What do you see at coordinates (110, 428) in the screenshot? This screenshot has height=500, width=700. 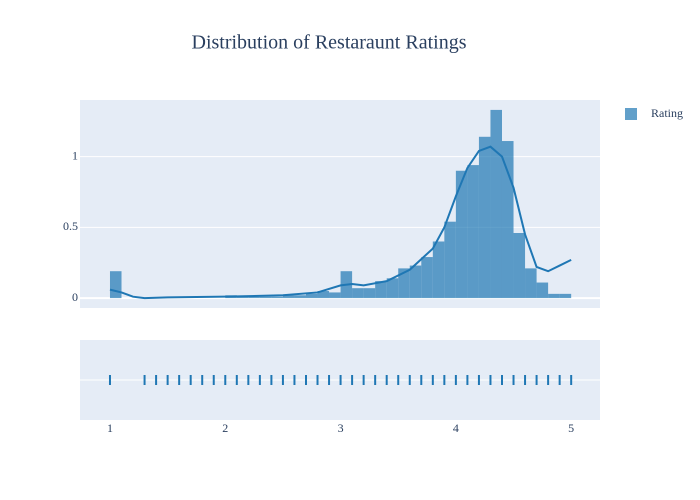 I see `x-tick-label: 1` at bounding box center [110, 428].